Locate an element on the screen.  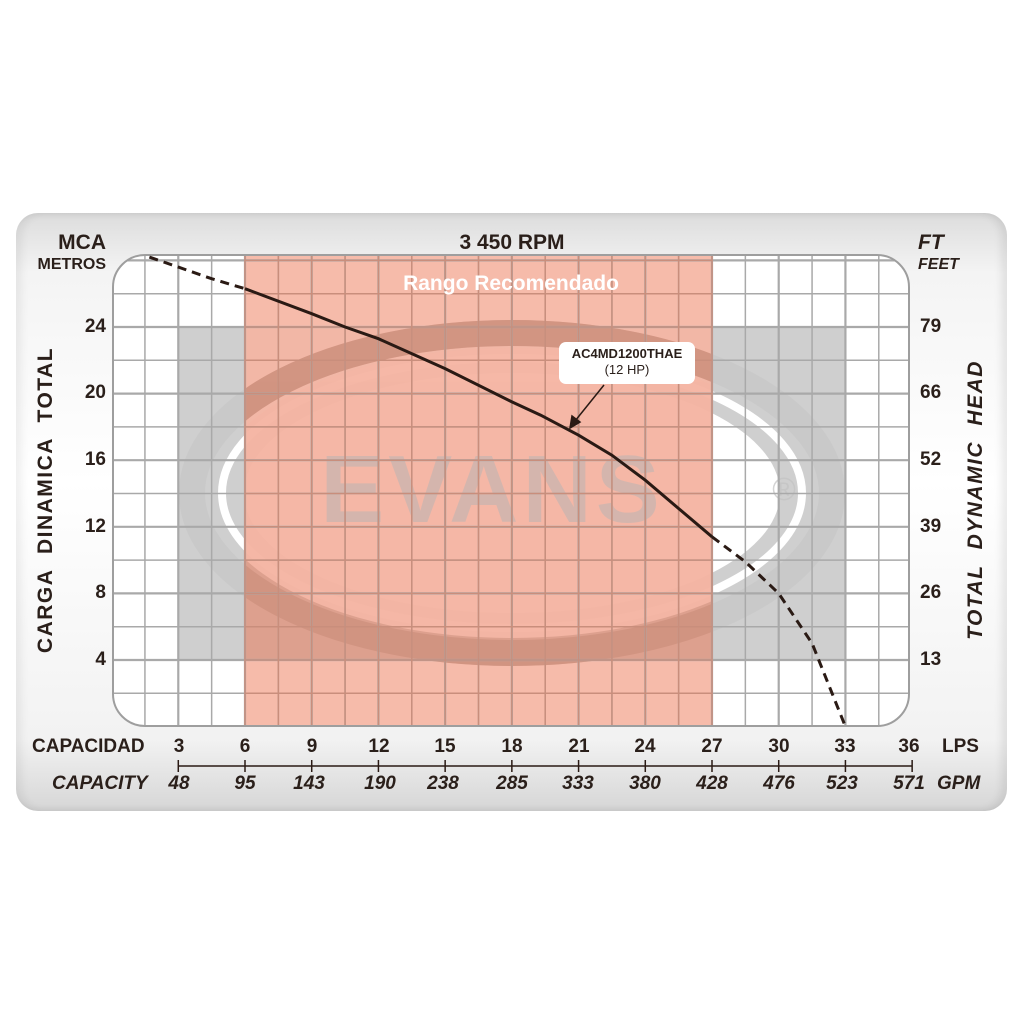
x-tick-gpm: 285 is located at coordinates (512, 783).